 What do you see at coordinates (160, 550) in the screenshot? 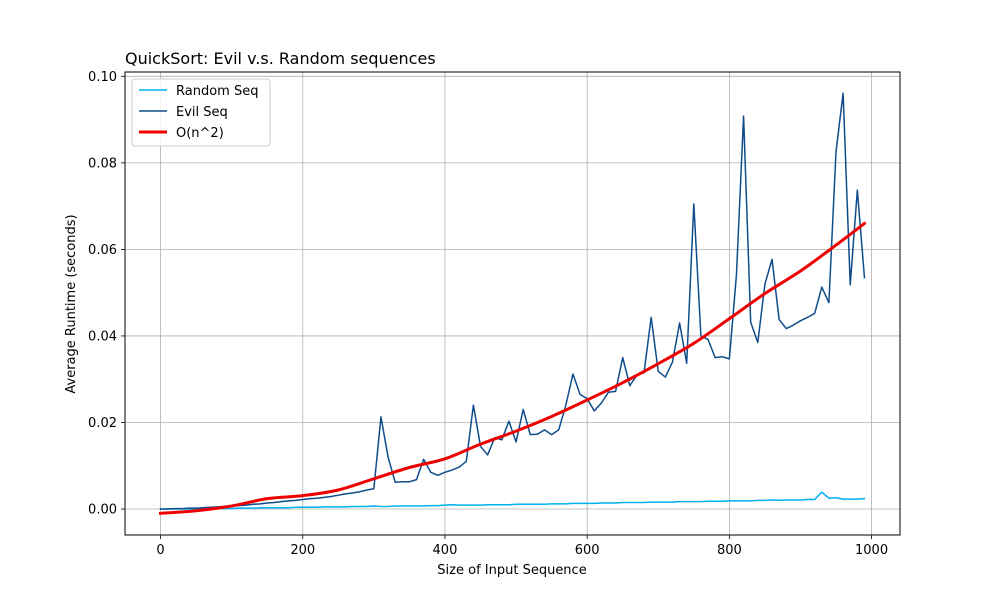
I see `x-tick-label: 0` at bounding box center [160, 550].